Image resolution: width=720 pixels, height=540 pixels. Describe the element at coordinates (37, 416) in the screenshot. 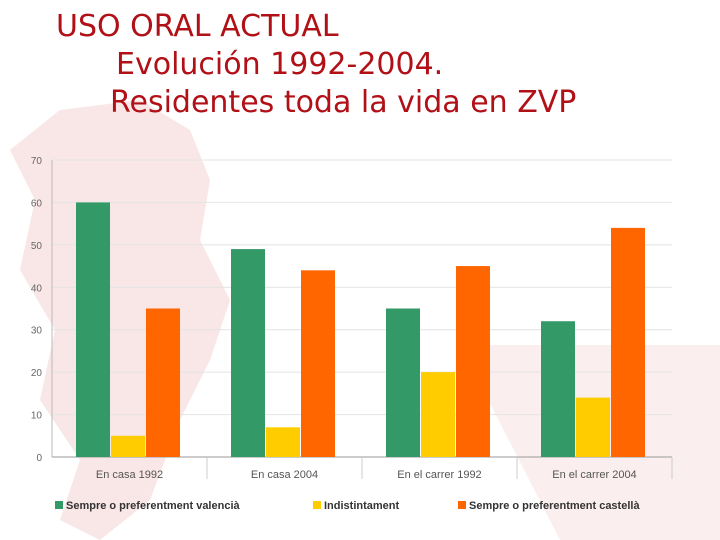

I see `y-tick-label: 10` at that location.